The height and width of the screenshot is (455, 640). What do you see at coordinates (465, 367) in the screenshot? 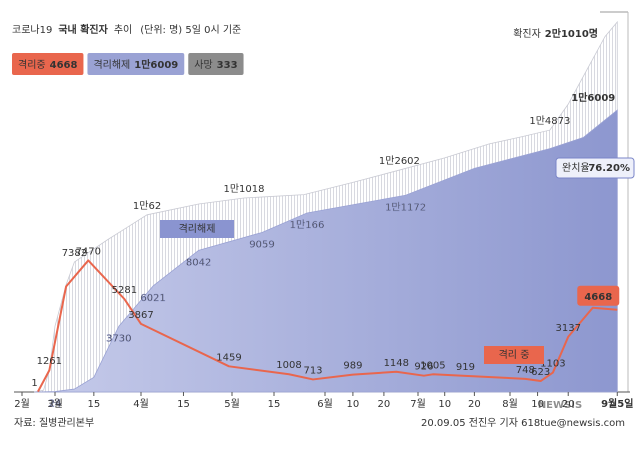
I see `value-label: 919` at bounding box center [465, 367].